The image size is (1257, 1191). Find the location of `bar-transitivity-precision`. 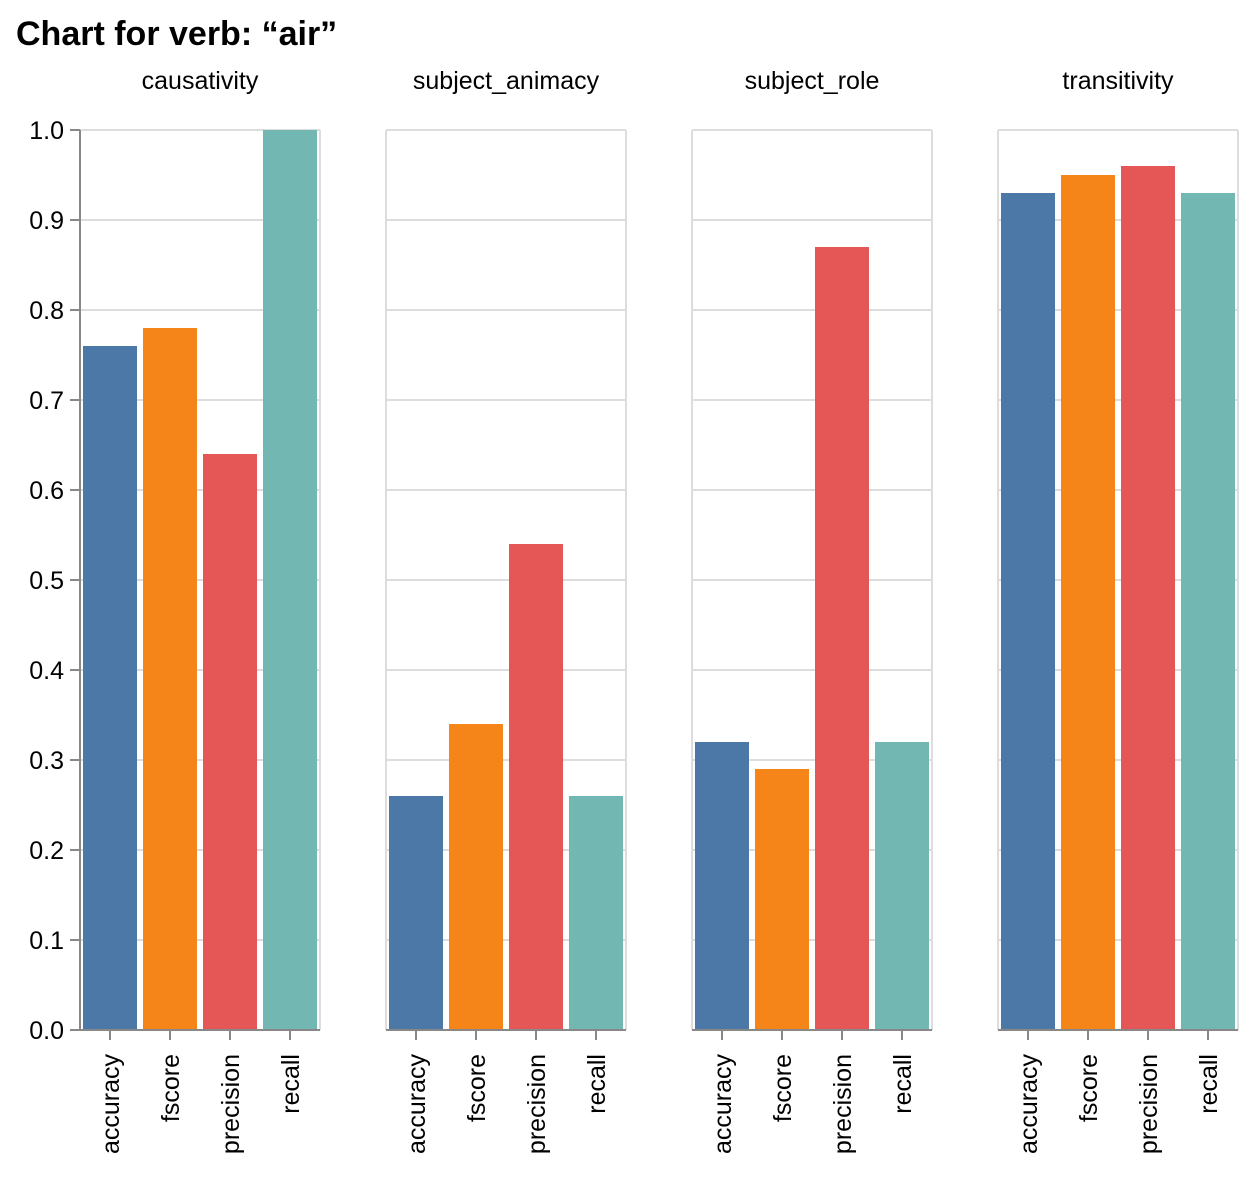

bar-transitivity-precision is located at coordinates (1148, 598).